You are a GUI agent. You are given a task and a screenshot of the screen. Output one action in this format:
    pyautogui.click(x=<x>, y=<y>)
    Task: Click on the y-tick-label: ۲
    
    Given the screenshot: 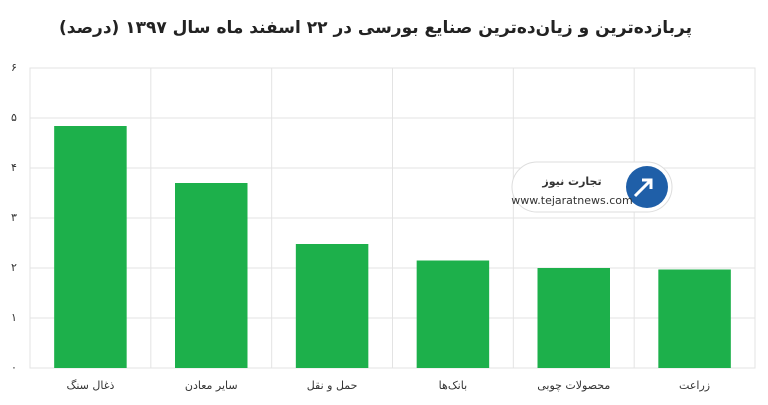 What is the action you would take?
    pyautogui.click(x=14, y=267)
    